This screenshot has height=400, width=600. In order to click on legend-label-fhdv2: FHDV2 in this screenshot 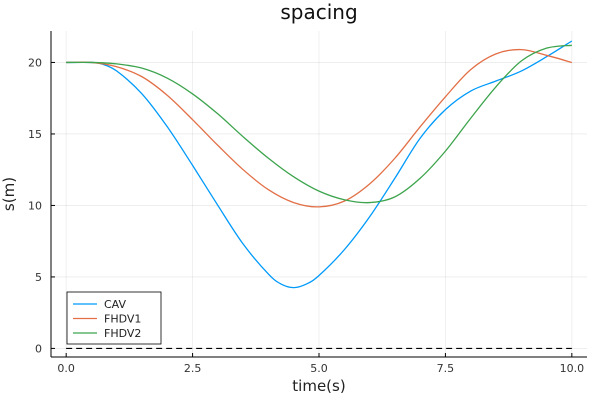, I will do `click(122, 333)`.